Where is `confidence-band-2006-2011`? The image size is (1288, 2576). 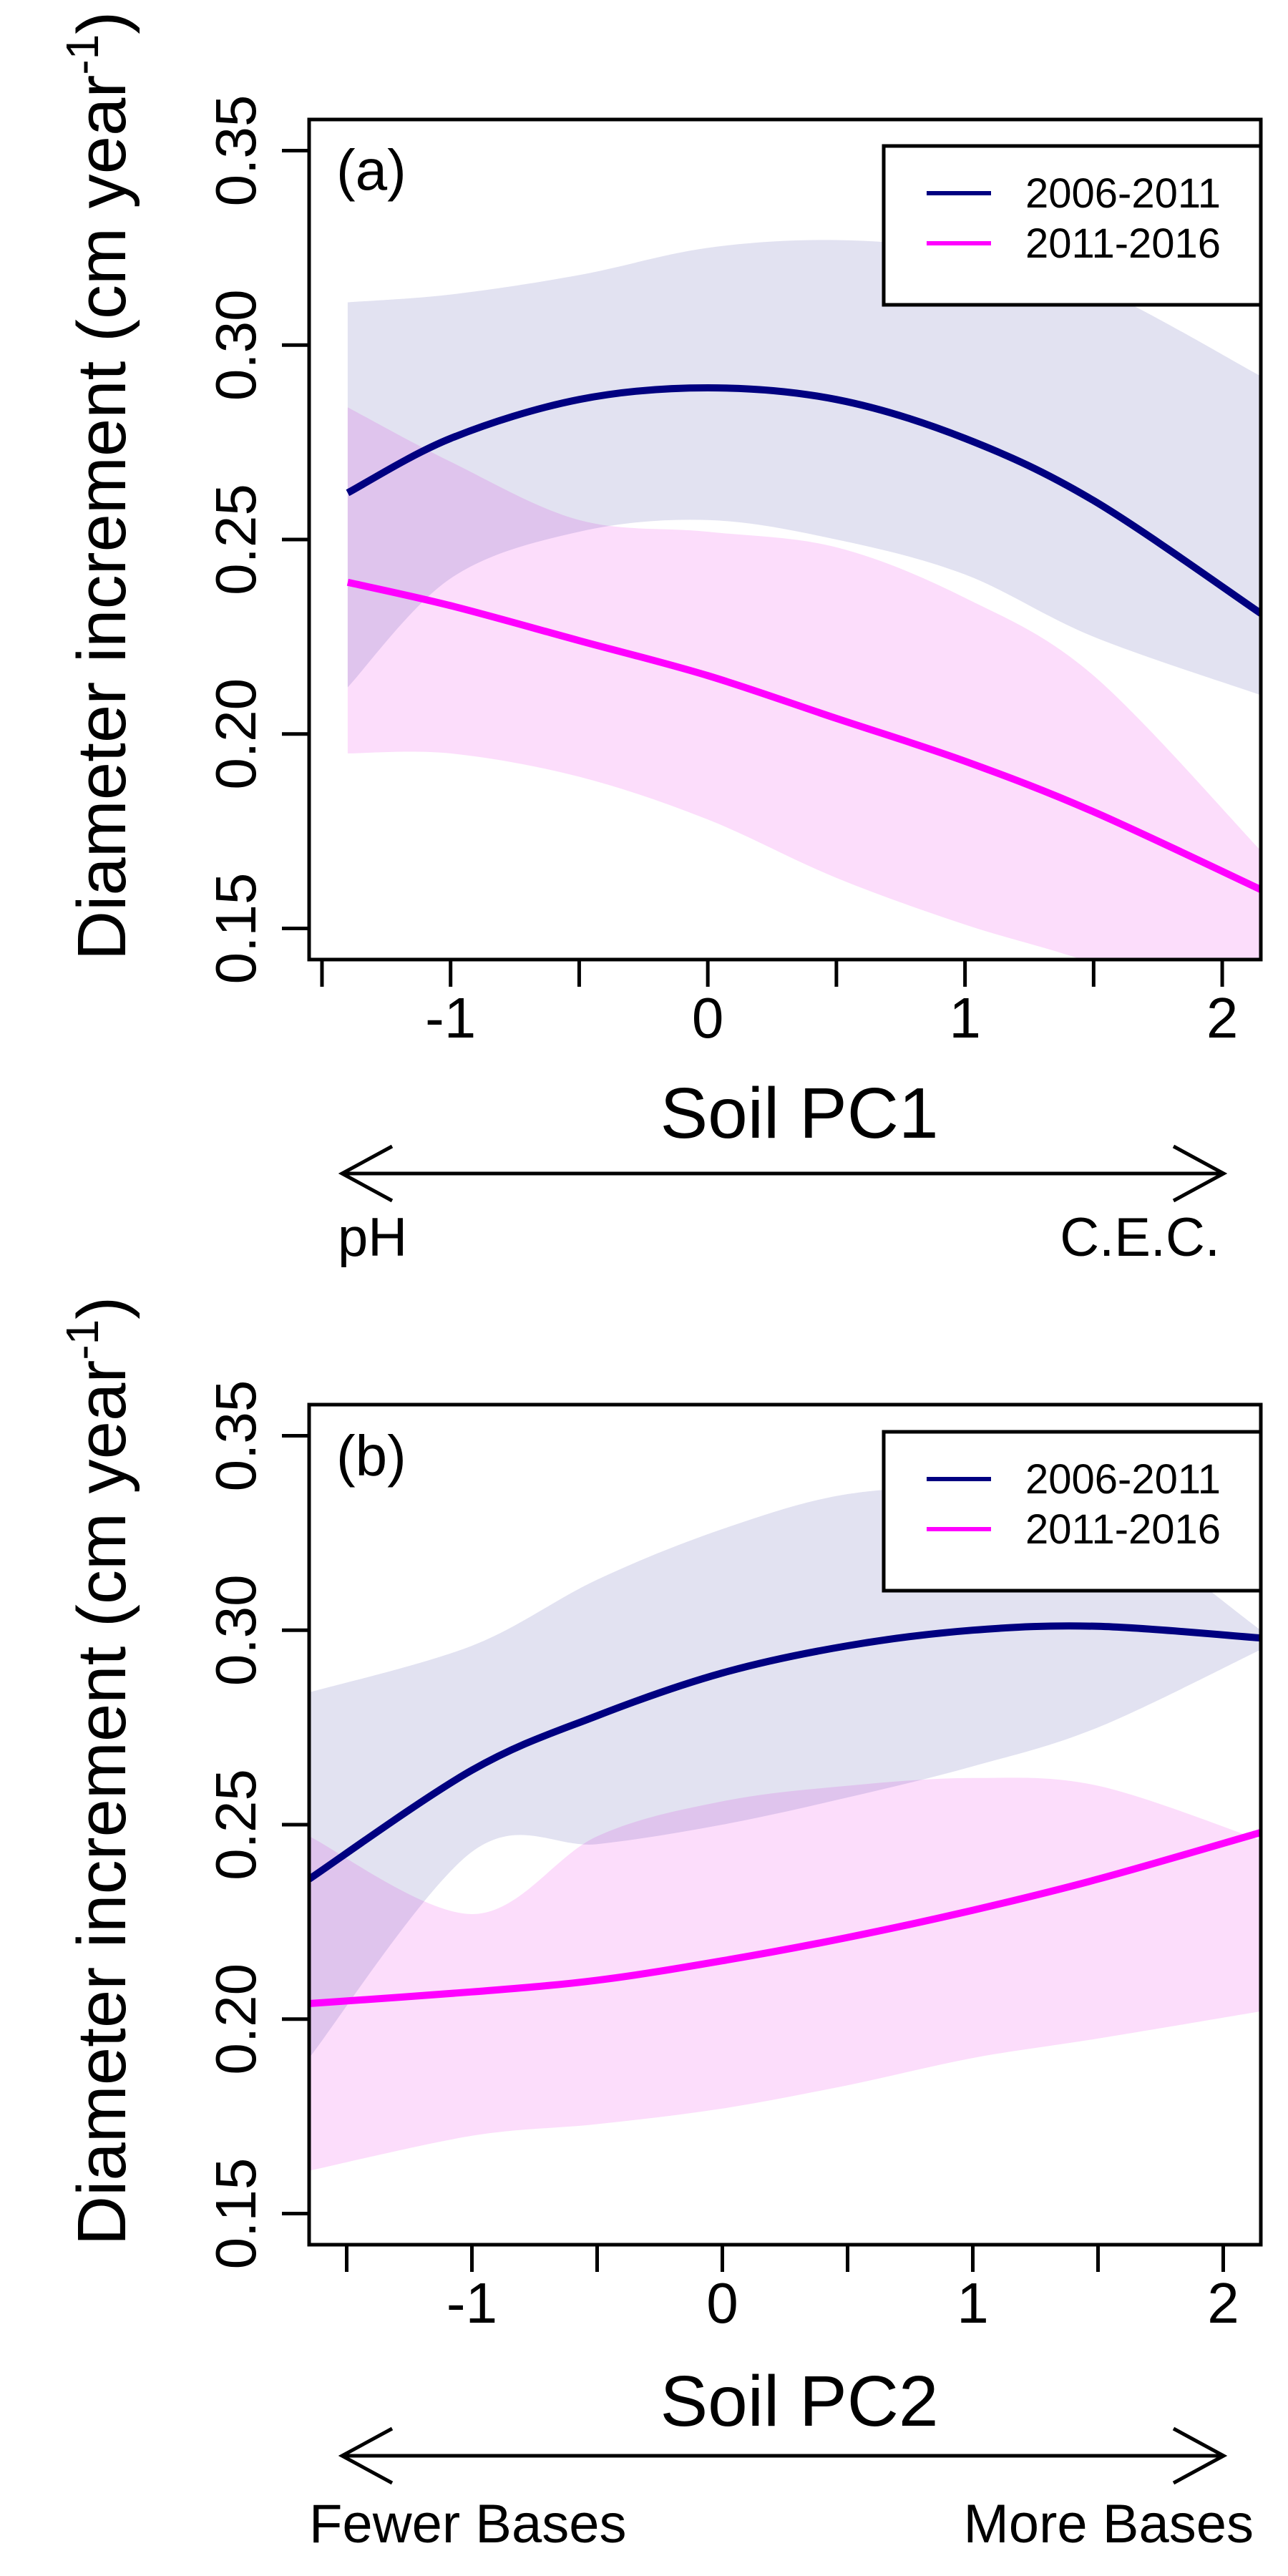
confidence-band-2006-2011 is located at coordinates (804, 468).